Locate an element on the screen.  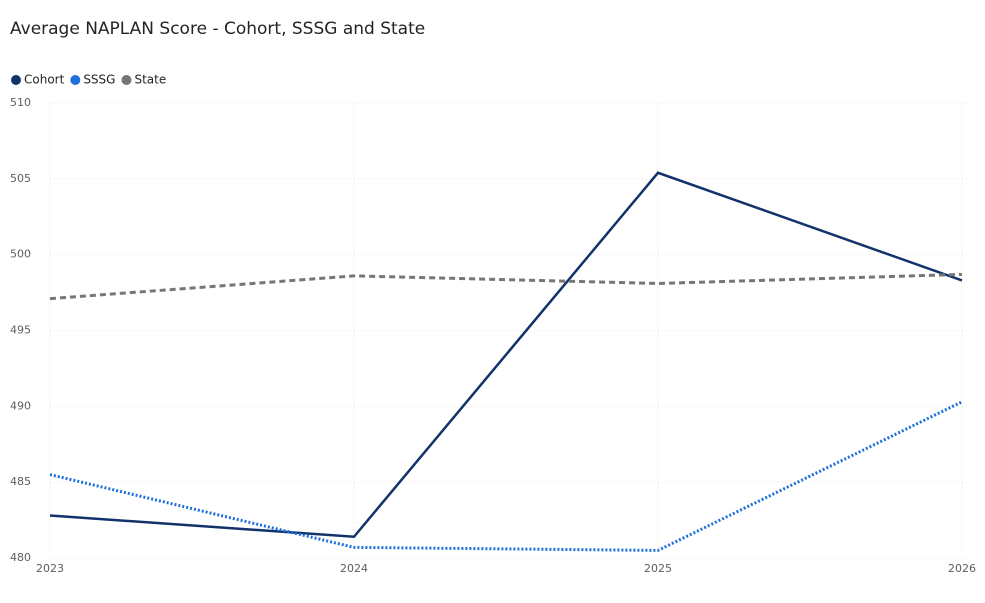
x-tick-label: 2023 is located at coordinates (50, 568).